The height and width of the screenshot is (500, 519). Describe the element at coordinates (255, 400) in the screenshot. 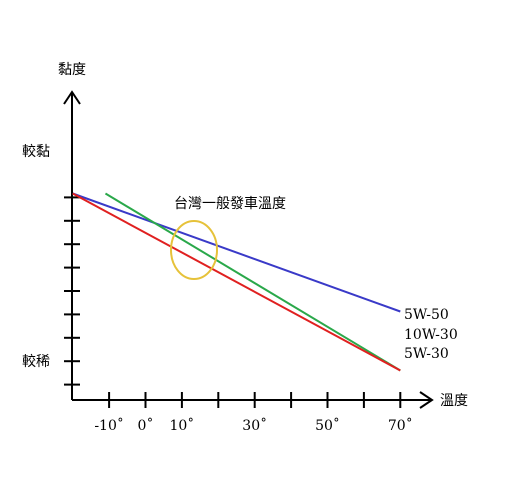

I see `x-ticks` at that location.